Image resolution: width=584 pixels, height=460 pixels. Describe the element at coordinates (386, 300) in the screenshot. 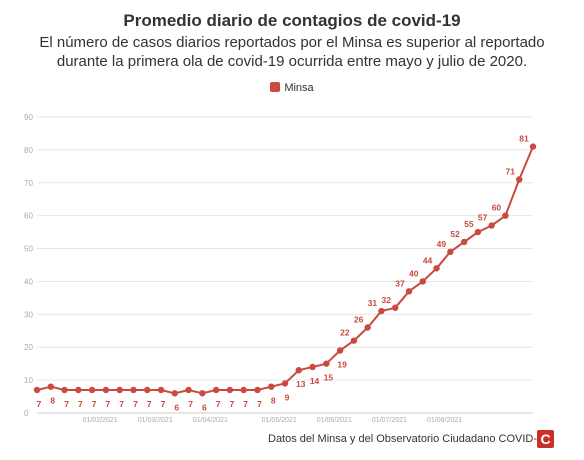

I see `data-label: 32` at that location.